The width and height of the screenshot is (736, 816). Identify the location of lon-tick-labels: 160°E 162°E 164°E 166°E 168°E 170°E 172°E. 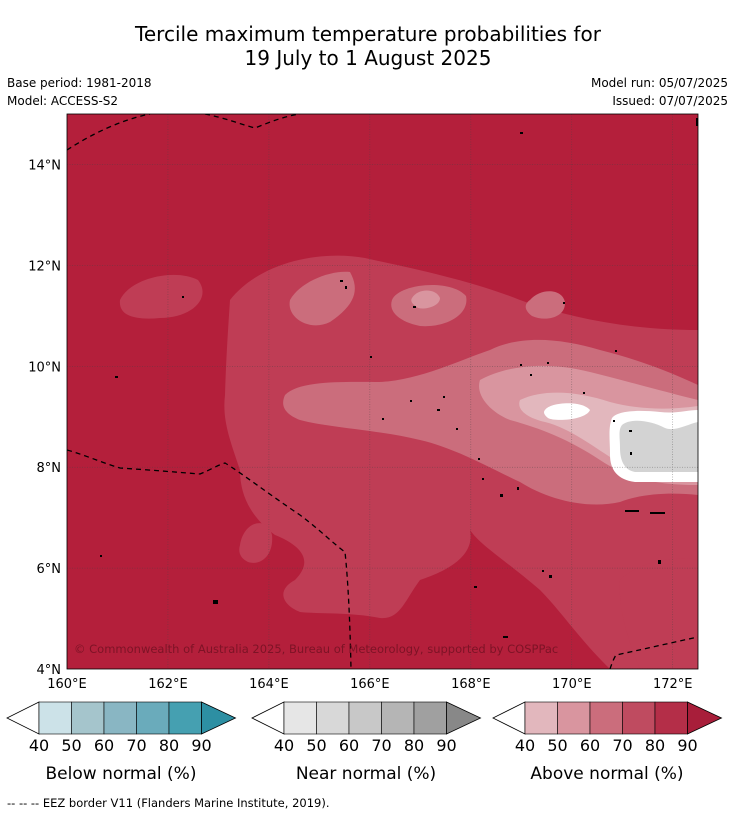
(369, 684).